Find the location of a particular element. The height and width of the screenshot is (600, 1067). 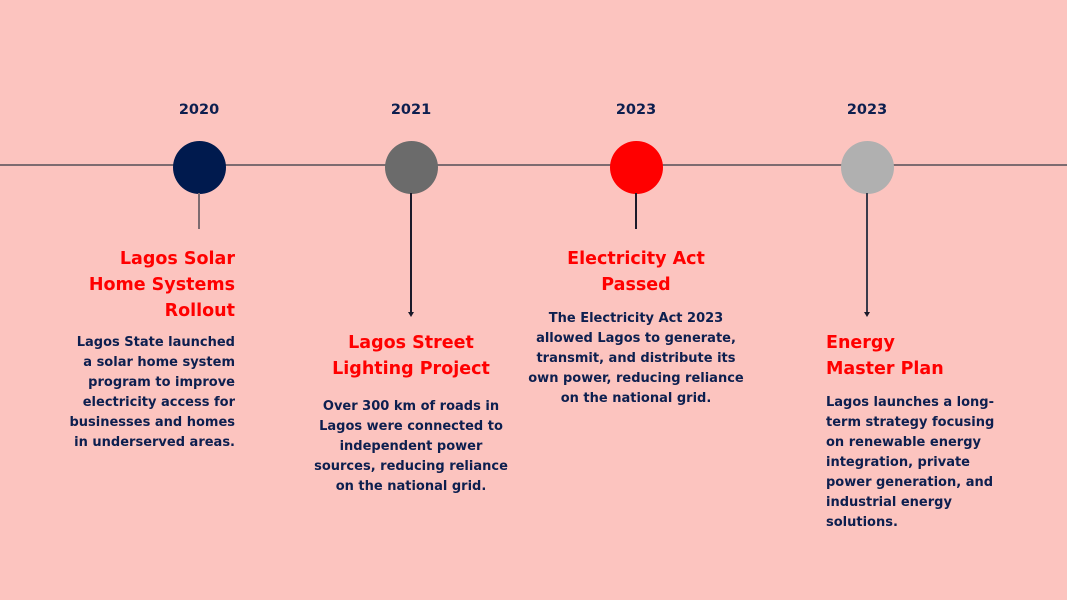

event-title: Energy Master Plan is located at coordinates (885, 356).